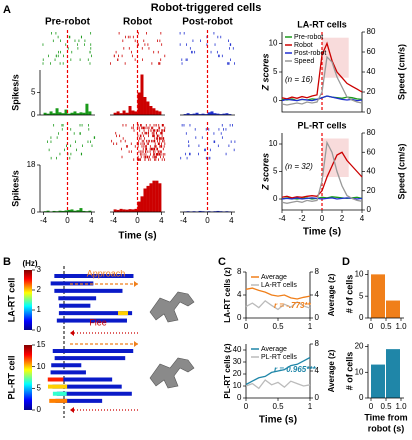 The height and width of the screenshot is (440, 412). Describe the element at coordinates (207, 22) in the screenshot. I see `column-title: Post-robot` at that location.